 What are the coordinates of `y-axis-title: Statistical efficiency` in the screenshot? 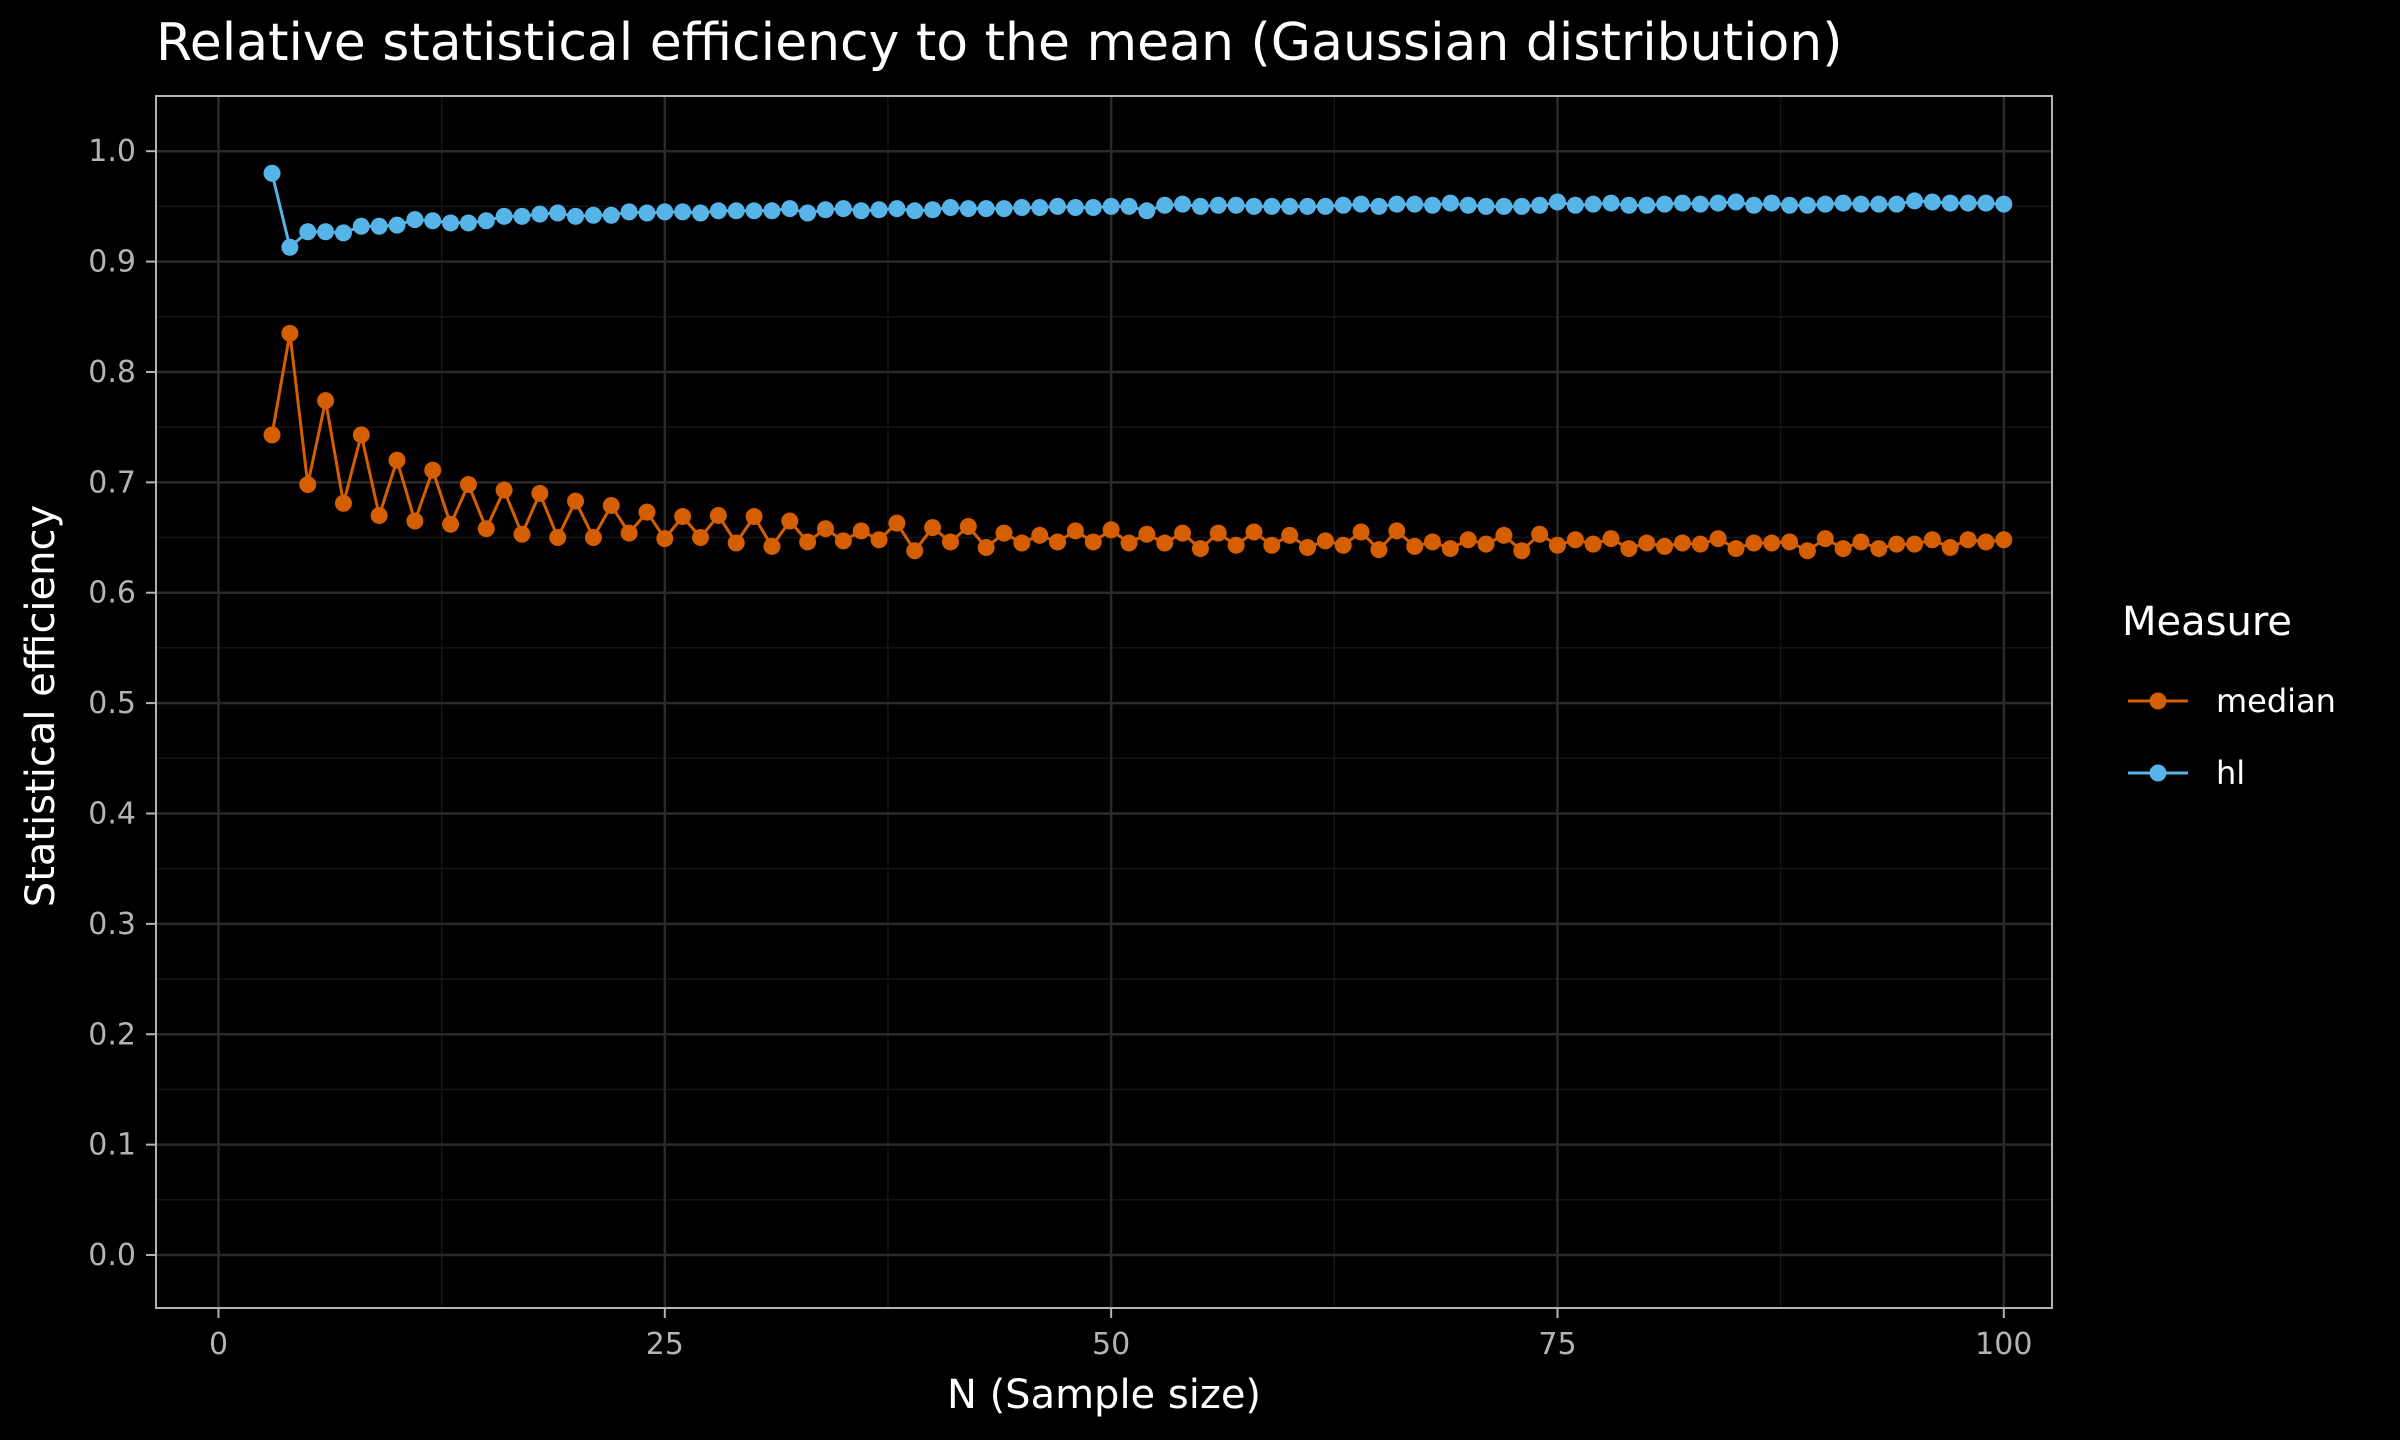 It's located at (41, 706).